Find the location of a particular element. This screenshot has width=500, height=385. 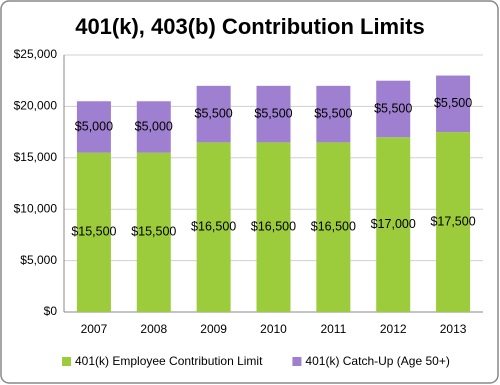

x-tick-label: 2007 is located at coordinates (94, 329).